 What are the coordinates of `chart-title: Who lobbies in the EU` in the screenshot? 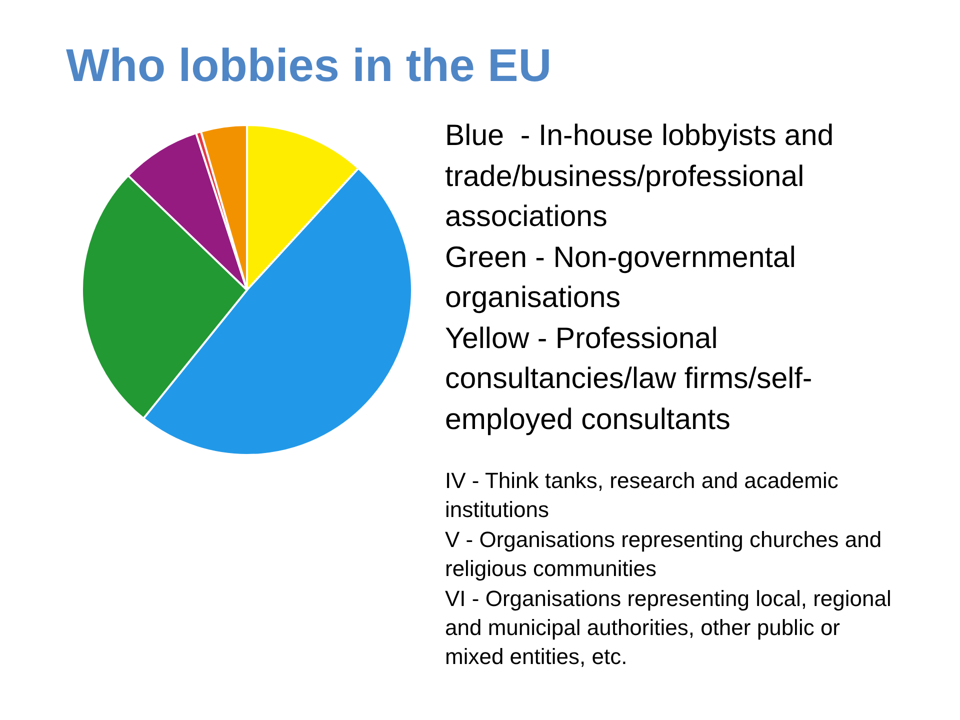 It's located at (309, 65).